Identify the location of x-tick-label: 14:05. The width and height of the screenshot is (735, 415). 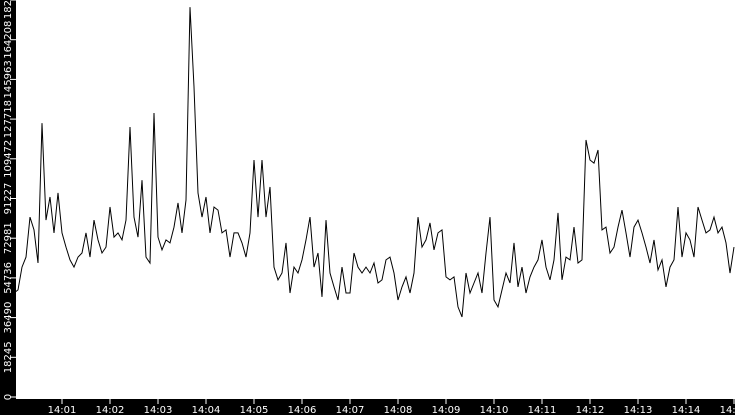
(254, 410).